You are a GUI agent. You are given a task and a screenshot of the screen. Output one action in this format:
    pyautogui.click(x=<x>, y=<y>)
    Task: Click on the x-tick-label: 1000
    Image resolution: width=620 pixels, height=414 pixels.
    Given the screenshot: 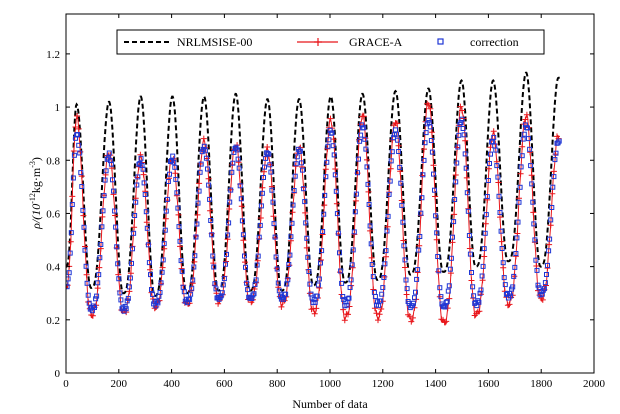 What is the action you would take?
    pyautogui.click(x=330, y=384)
    